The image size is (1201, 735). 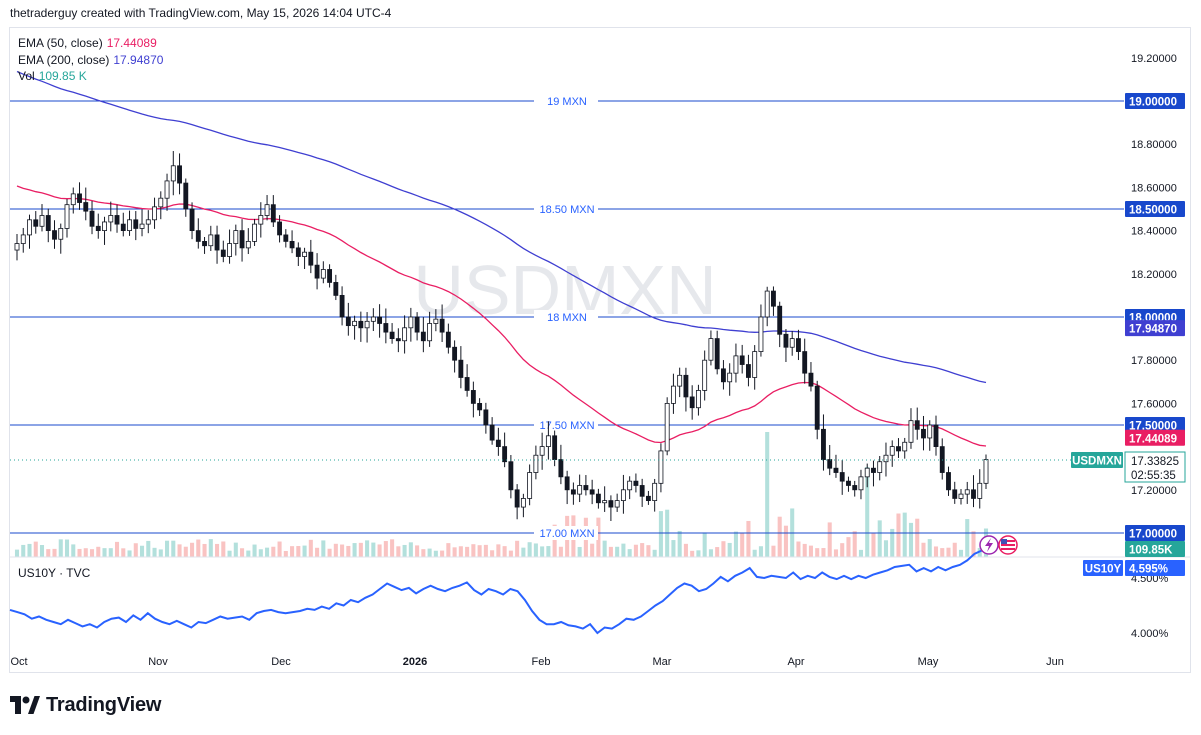 What do you see at coordinates (44, 13) in the screenshot?
I see `author-name: thetraderguy` at bounding box center [44, 13].